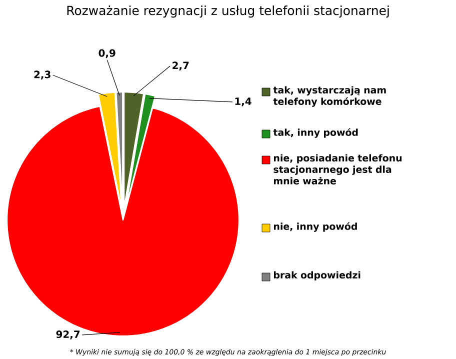 This screenshot has height=359, width=456. Describe the element at coordinates (329, 96) in the screenshot. I see `legend-label: tak, wystarczają nam telefony komórkowe` at that location.